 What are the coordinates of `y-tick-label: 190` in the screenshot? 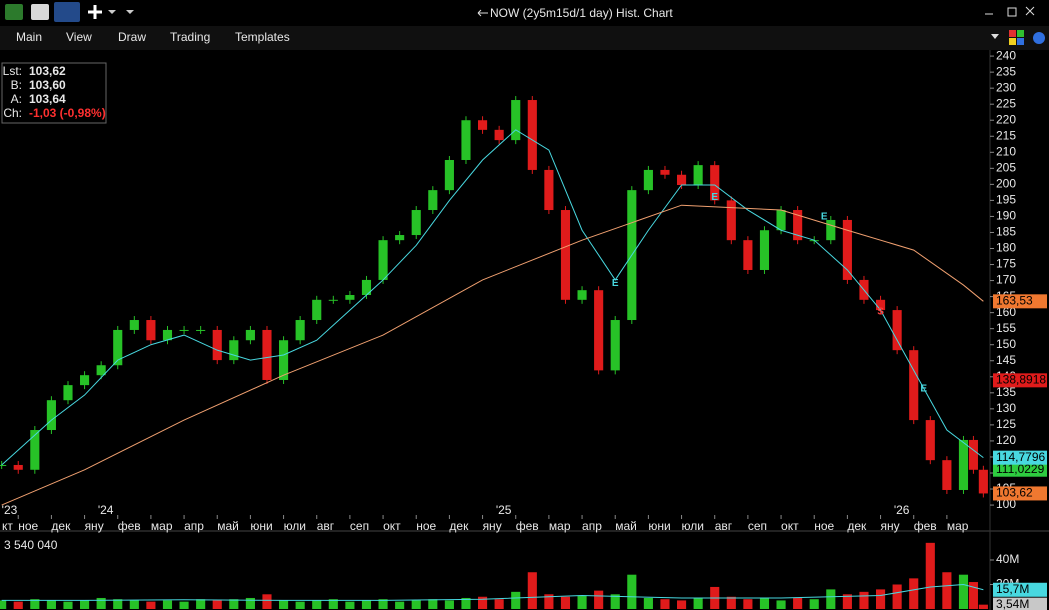 It's located at (1006, 216).